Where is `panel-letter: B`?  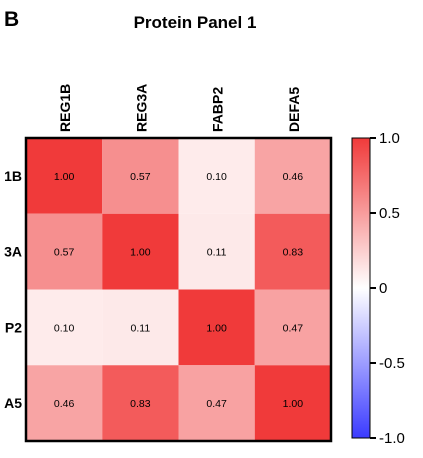
panel-letter: B is located at coordinates (11, 19).